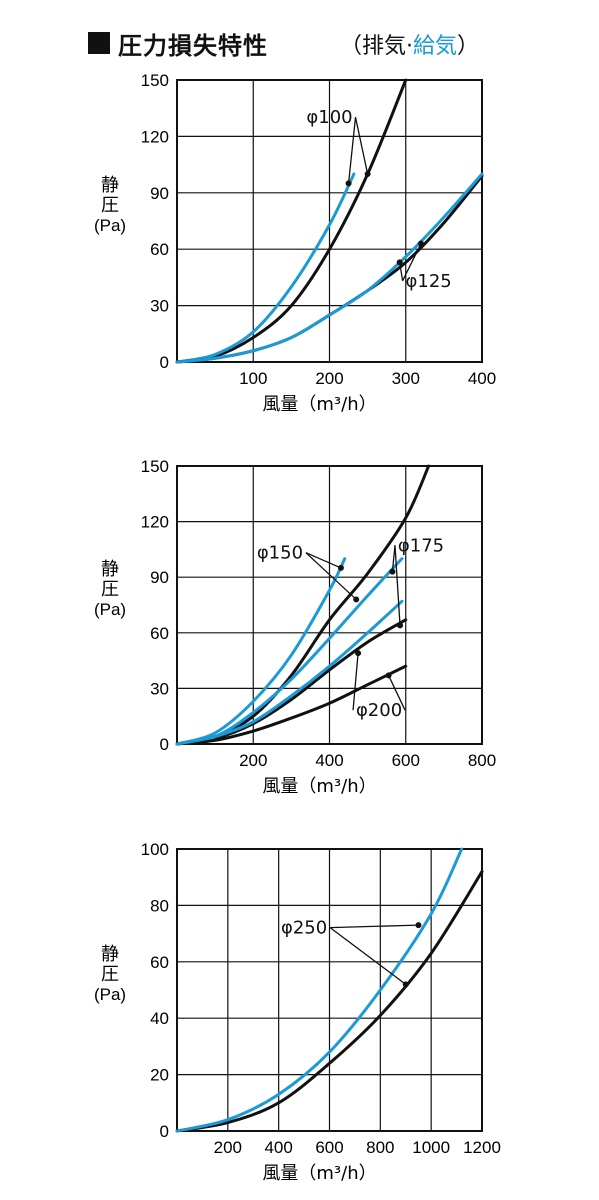 The image size is (599, 1200). I want to click on series-annotation-label: φ125, so click(429, 281).